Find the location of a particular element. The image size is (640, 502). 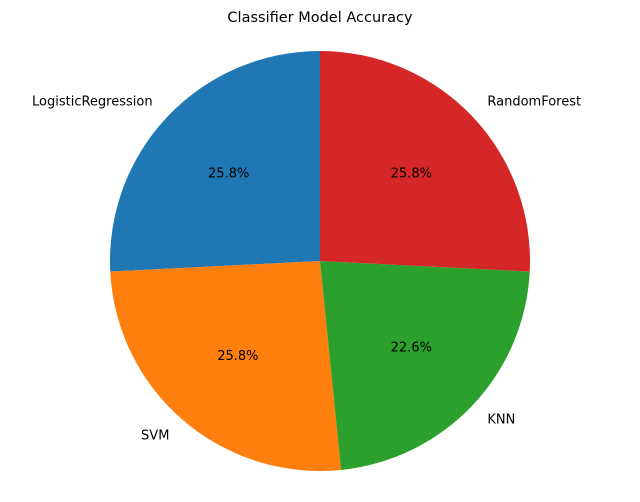

pie-slice-randomforest is located at coordinates (425, 161).